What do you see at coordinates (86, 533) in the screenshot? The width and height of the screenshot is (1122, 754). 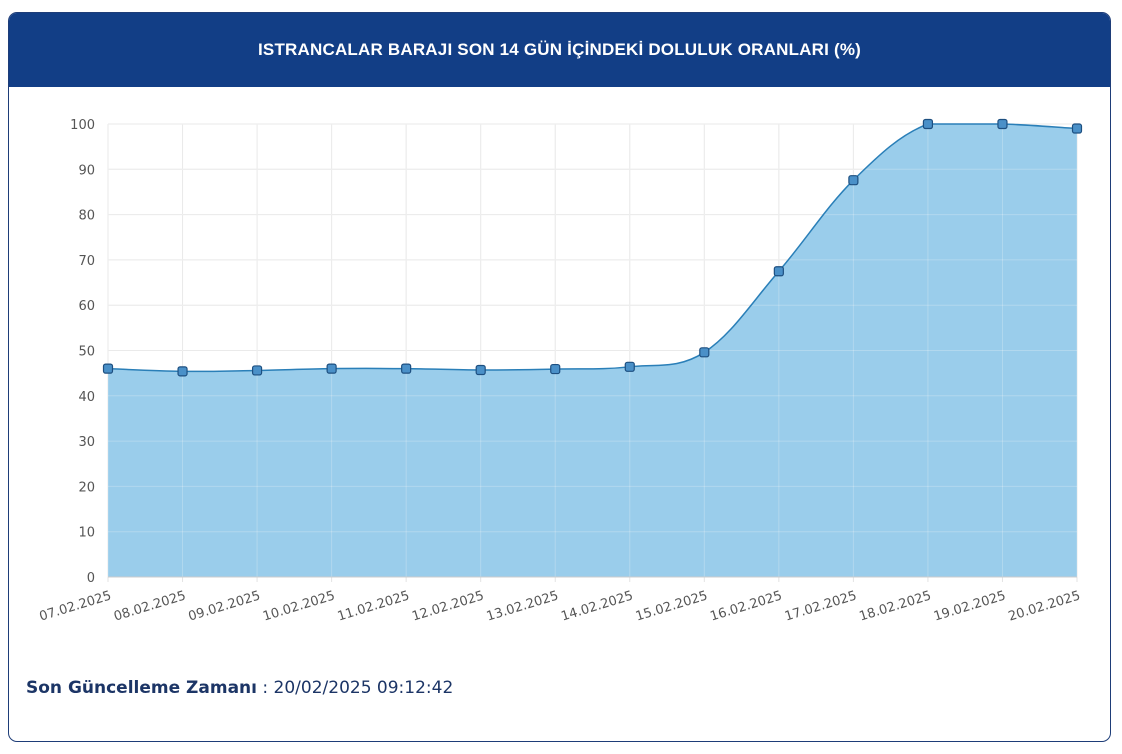 I see `y-tick-label: 10` at bounding box center [86, 533].